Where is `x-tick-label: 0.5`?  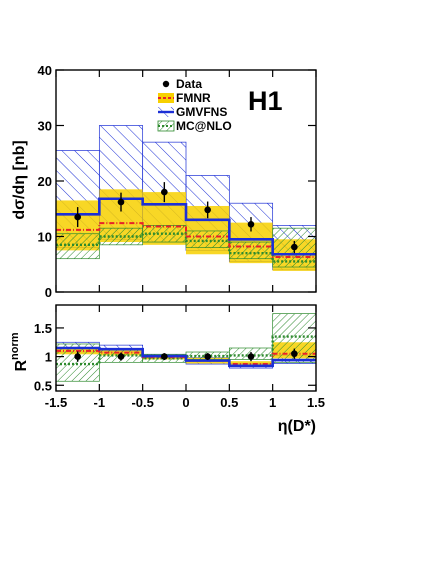 x-tick-label: 0.5 is located at coordinates (229, 402).